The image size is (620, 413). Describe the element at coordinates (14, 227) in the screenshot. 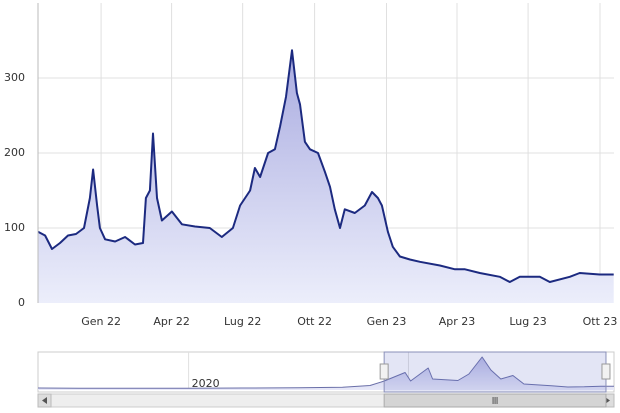

I see `y-tick-label: 100` at that location.